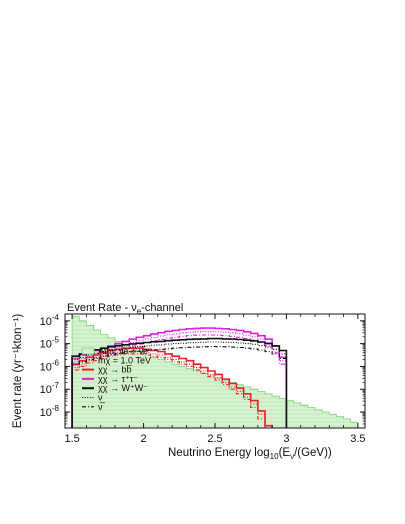 This screenshot has height=524, width=405. I want to click on legend-entry-nu: ν, so click(92, 398).